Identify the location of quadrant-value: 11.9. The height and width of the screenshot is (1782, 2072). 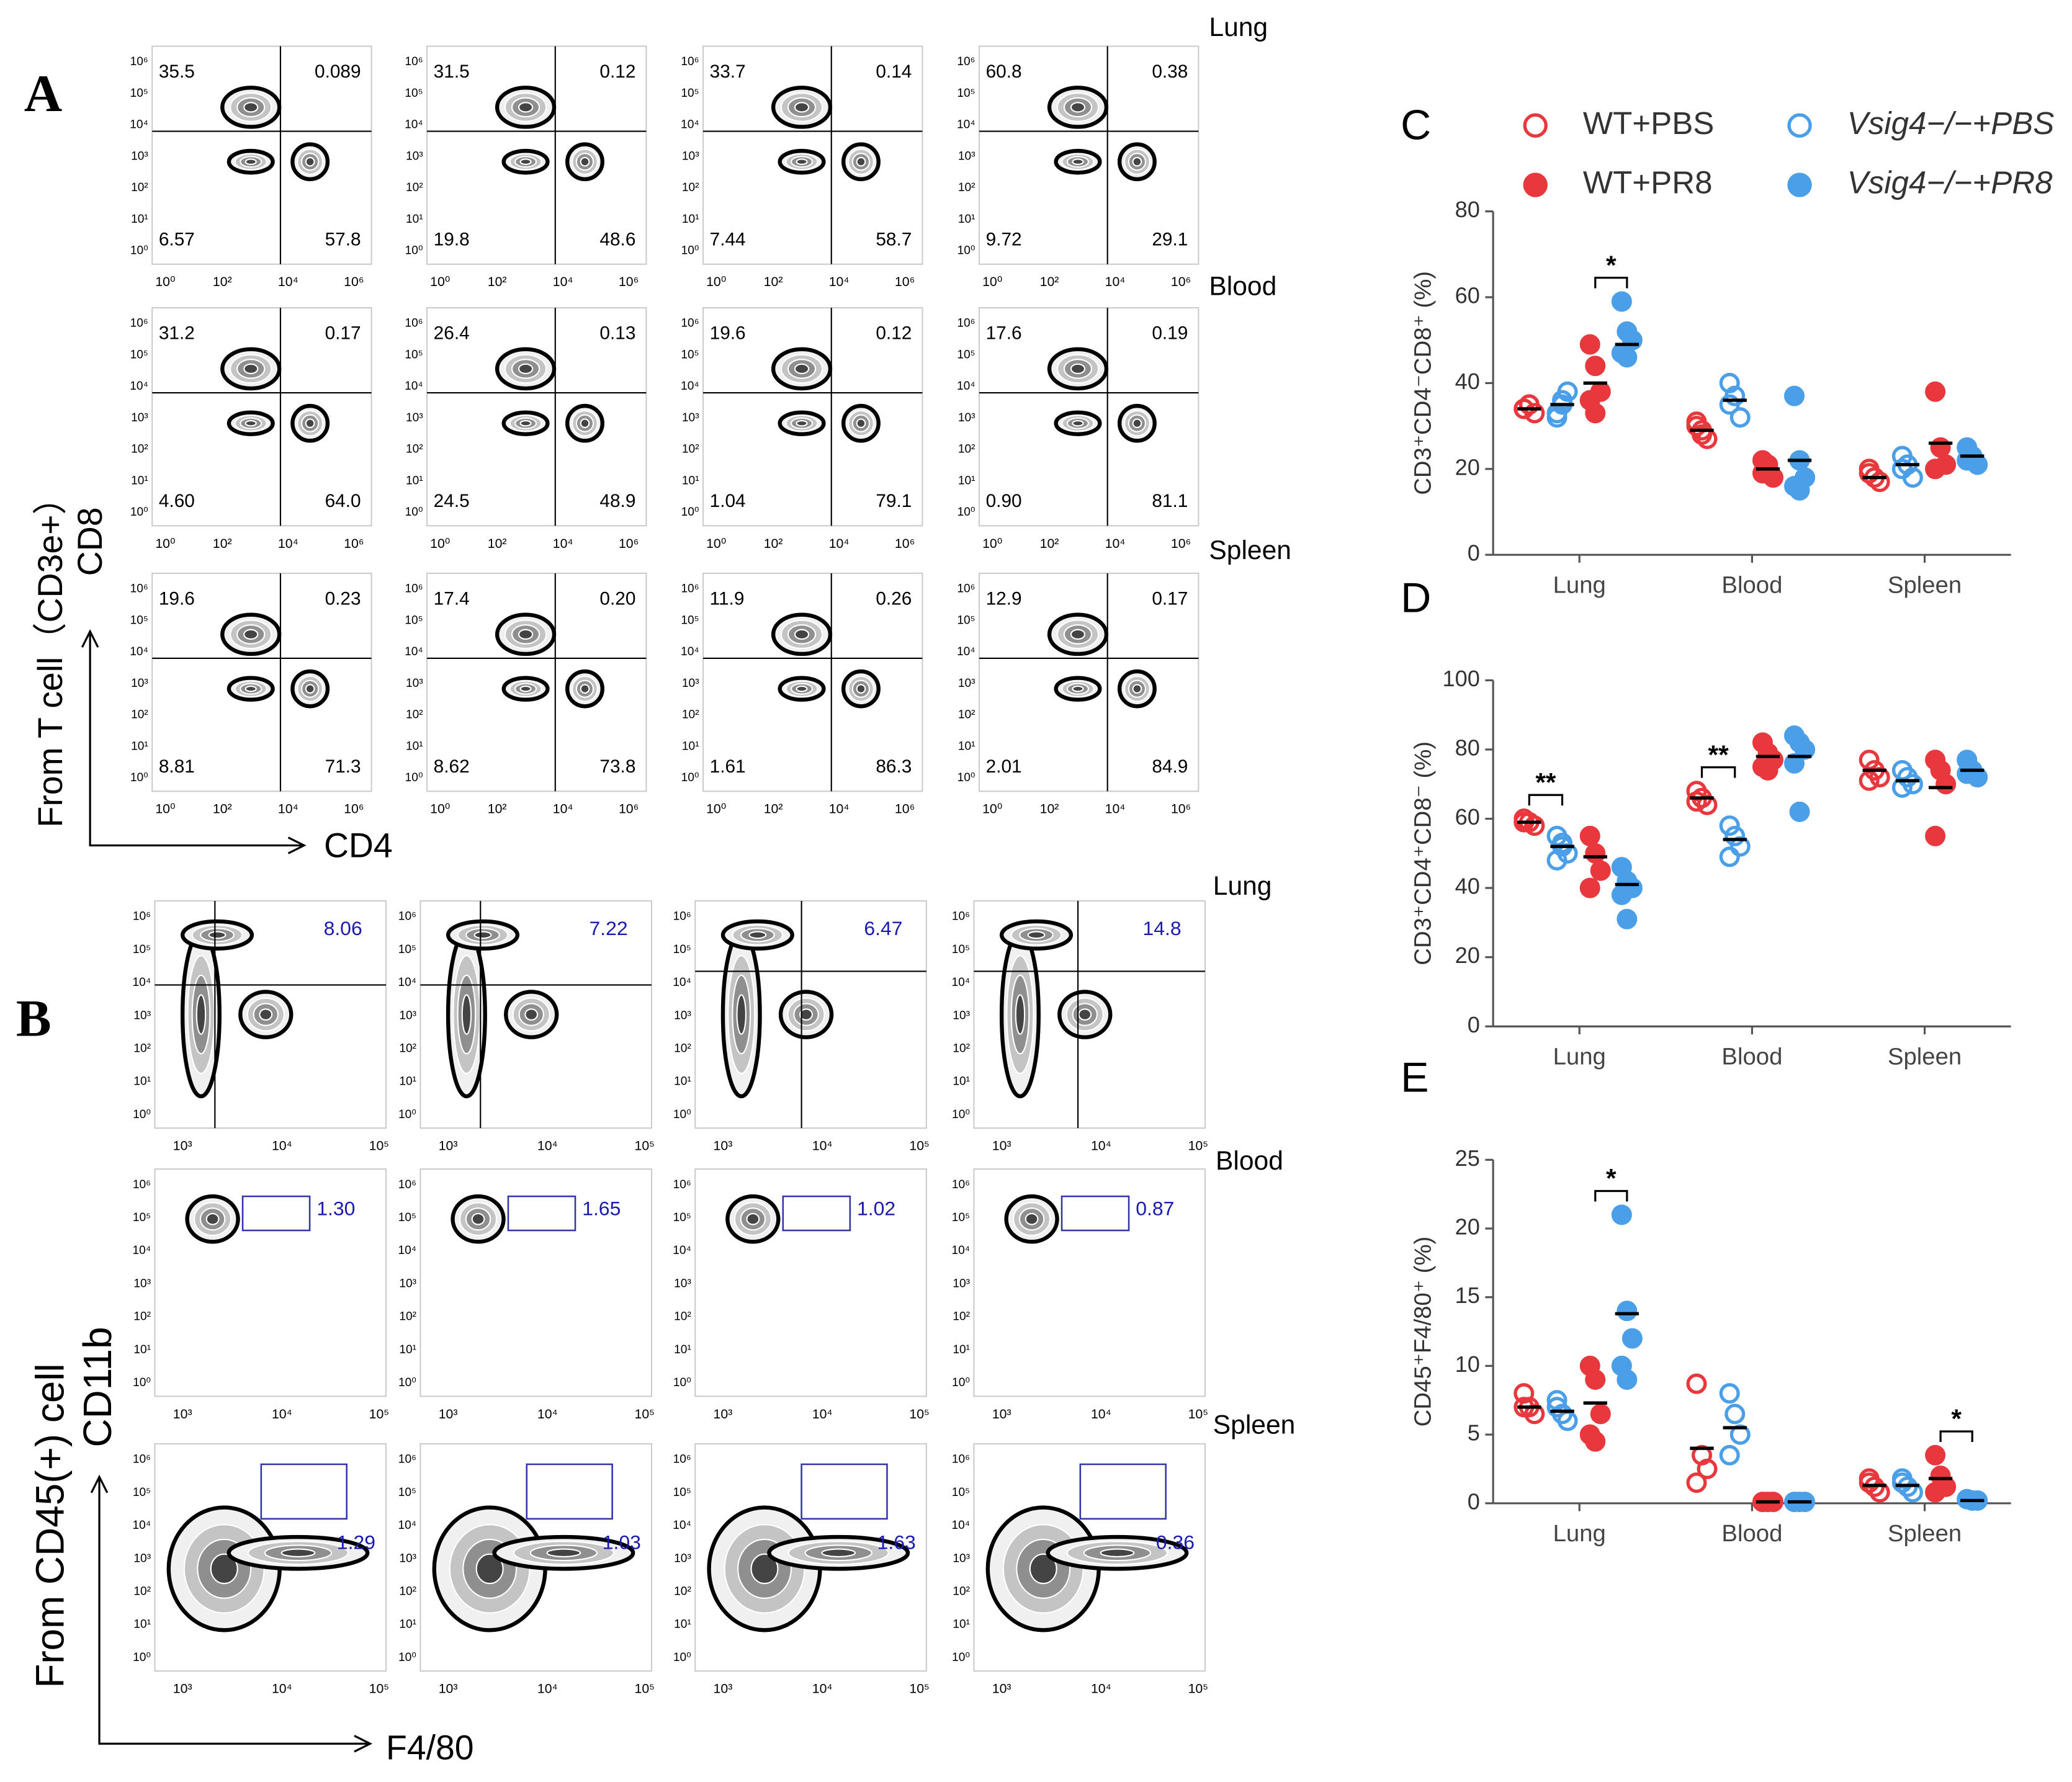
(728, 598).